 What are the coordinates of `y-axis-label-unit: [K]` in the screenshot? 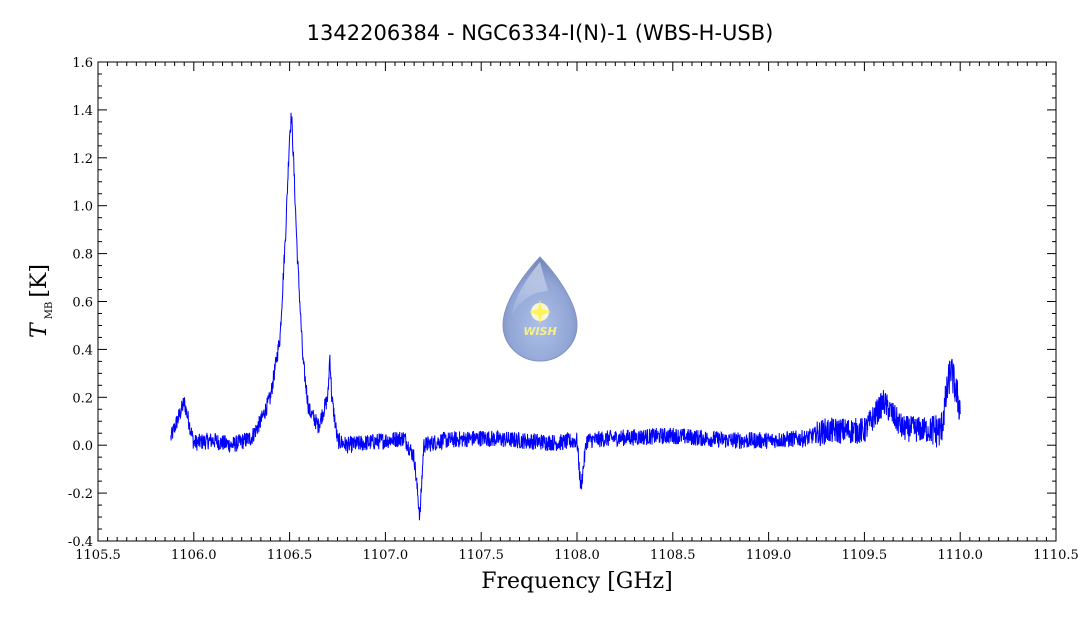 It's located at (39, 281).